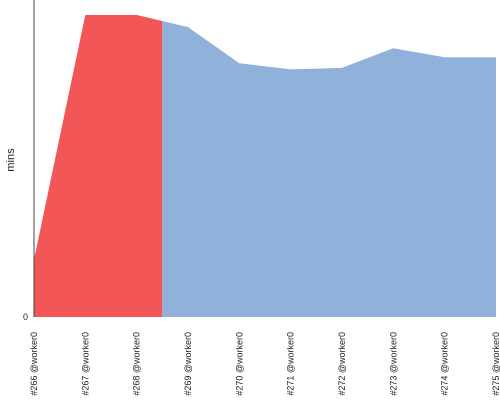 This screenshot has width=500, height=400. I want to click on x-tick-label: #271 @worker0, so click(291, 364).